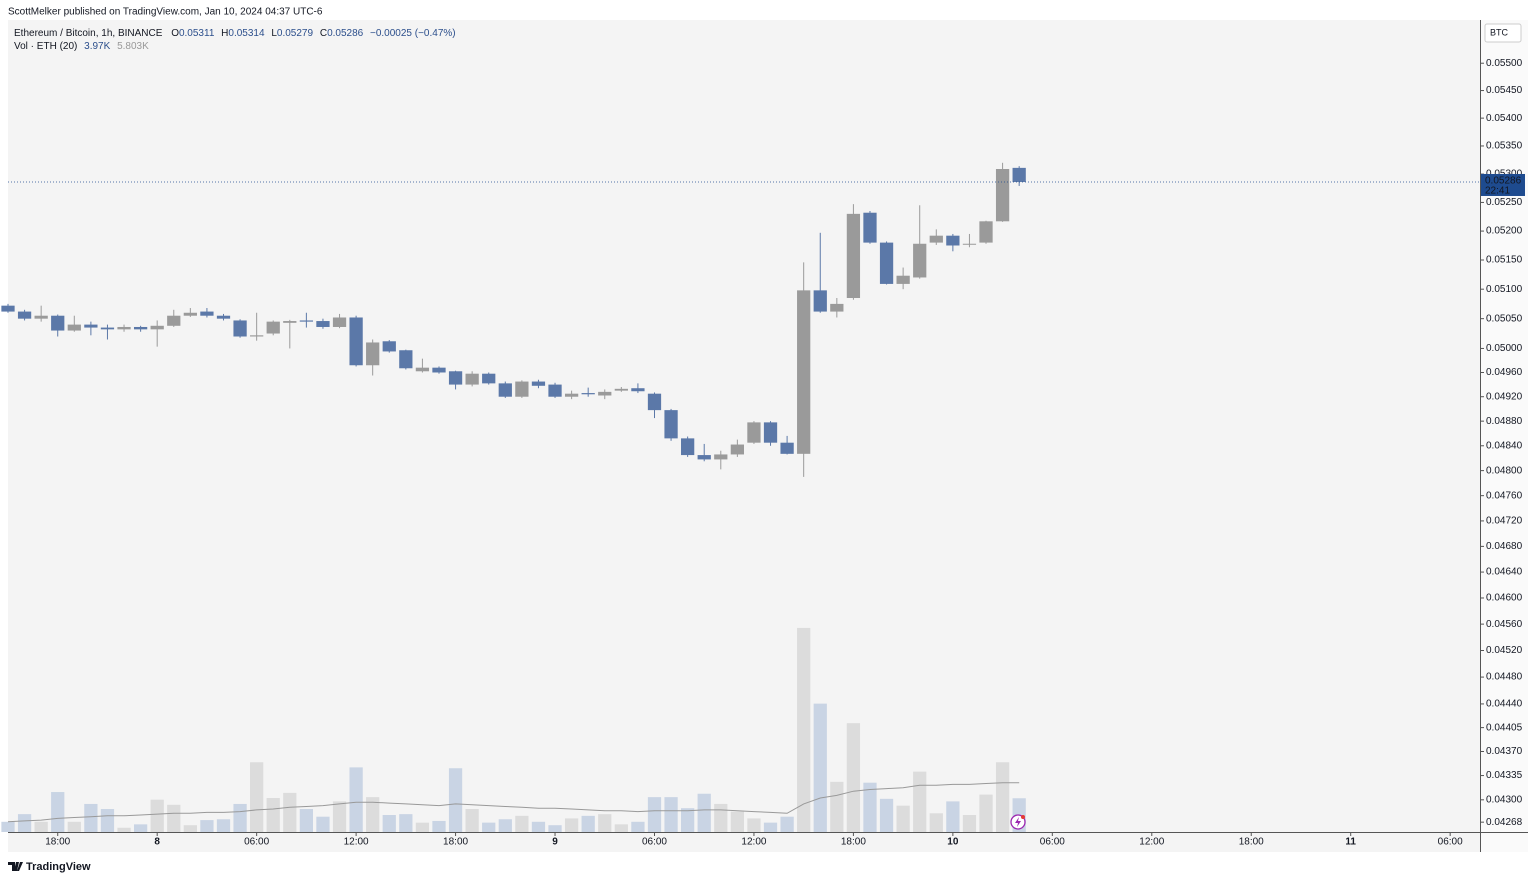 The height and width of the screenshot is (880, 1536). I want to click on y-tick-label: 0.04760, so click(1504, 495).